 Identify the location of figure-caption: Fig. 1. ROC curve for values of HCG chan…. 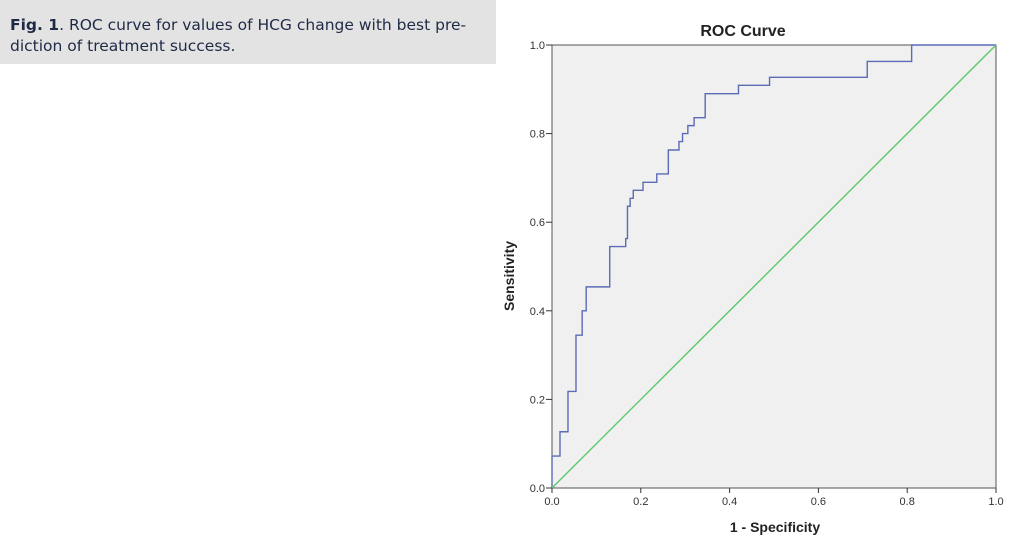
(248, 32).